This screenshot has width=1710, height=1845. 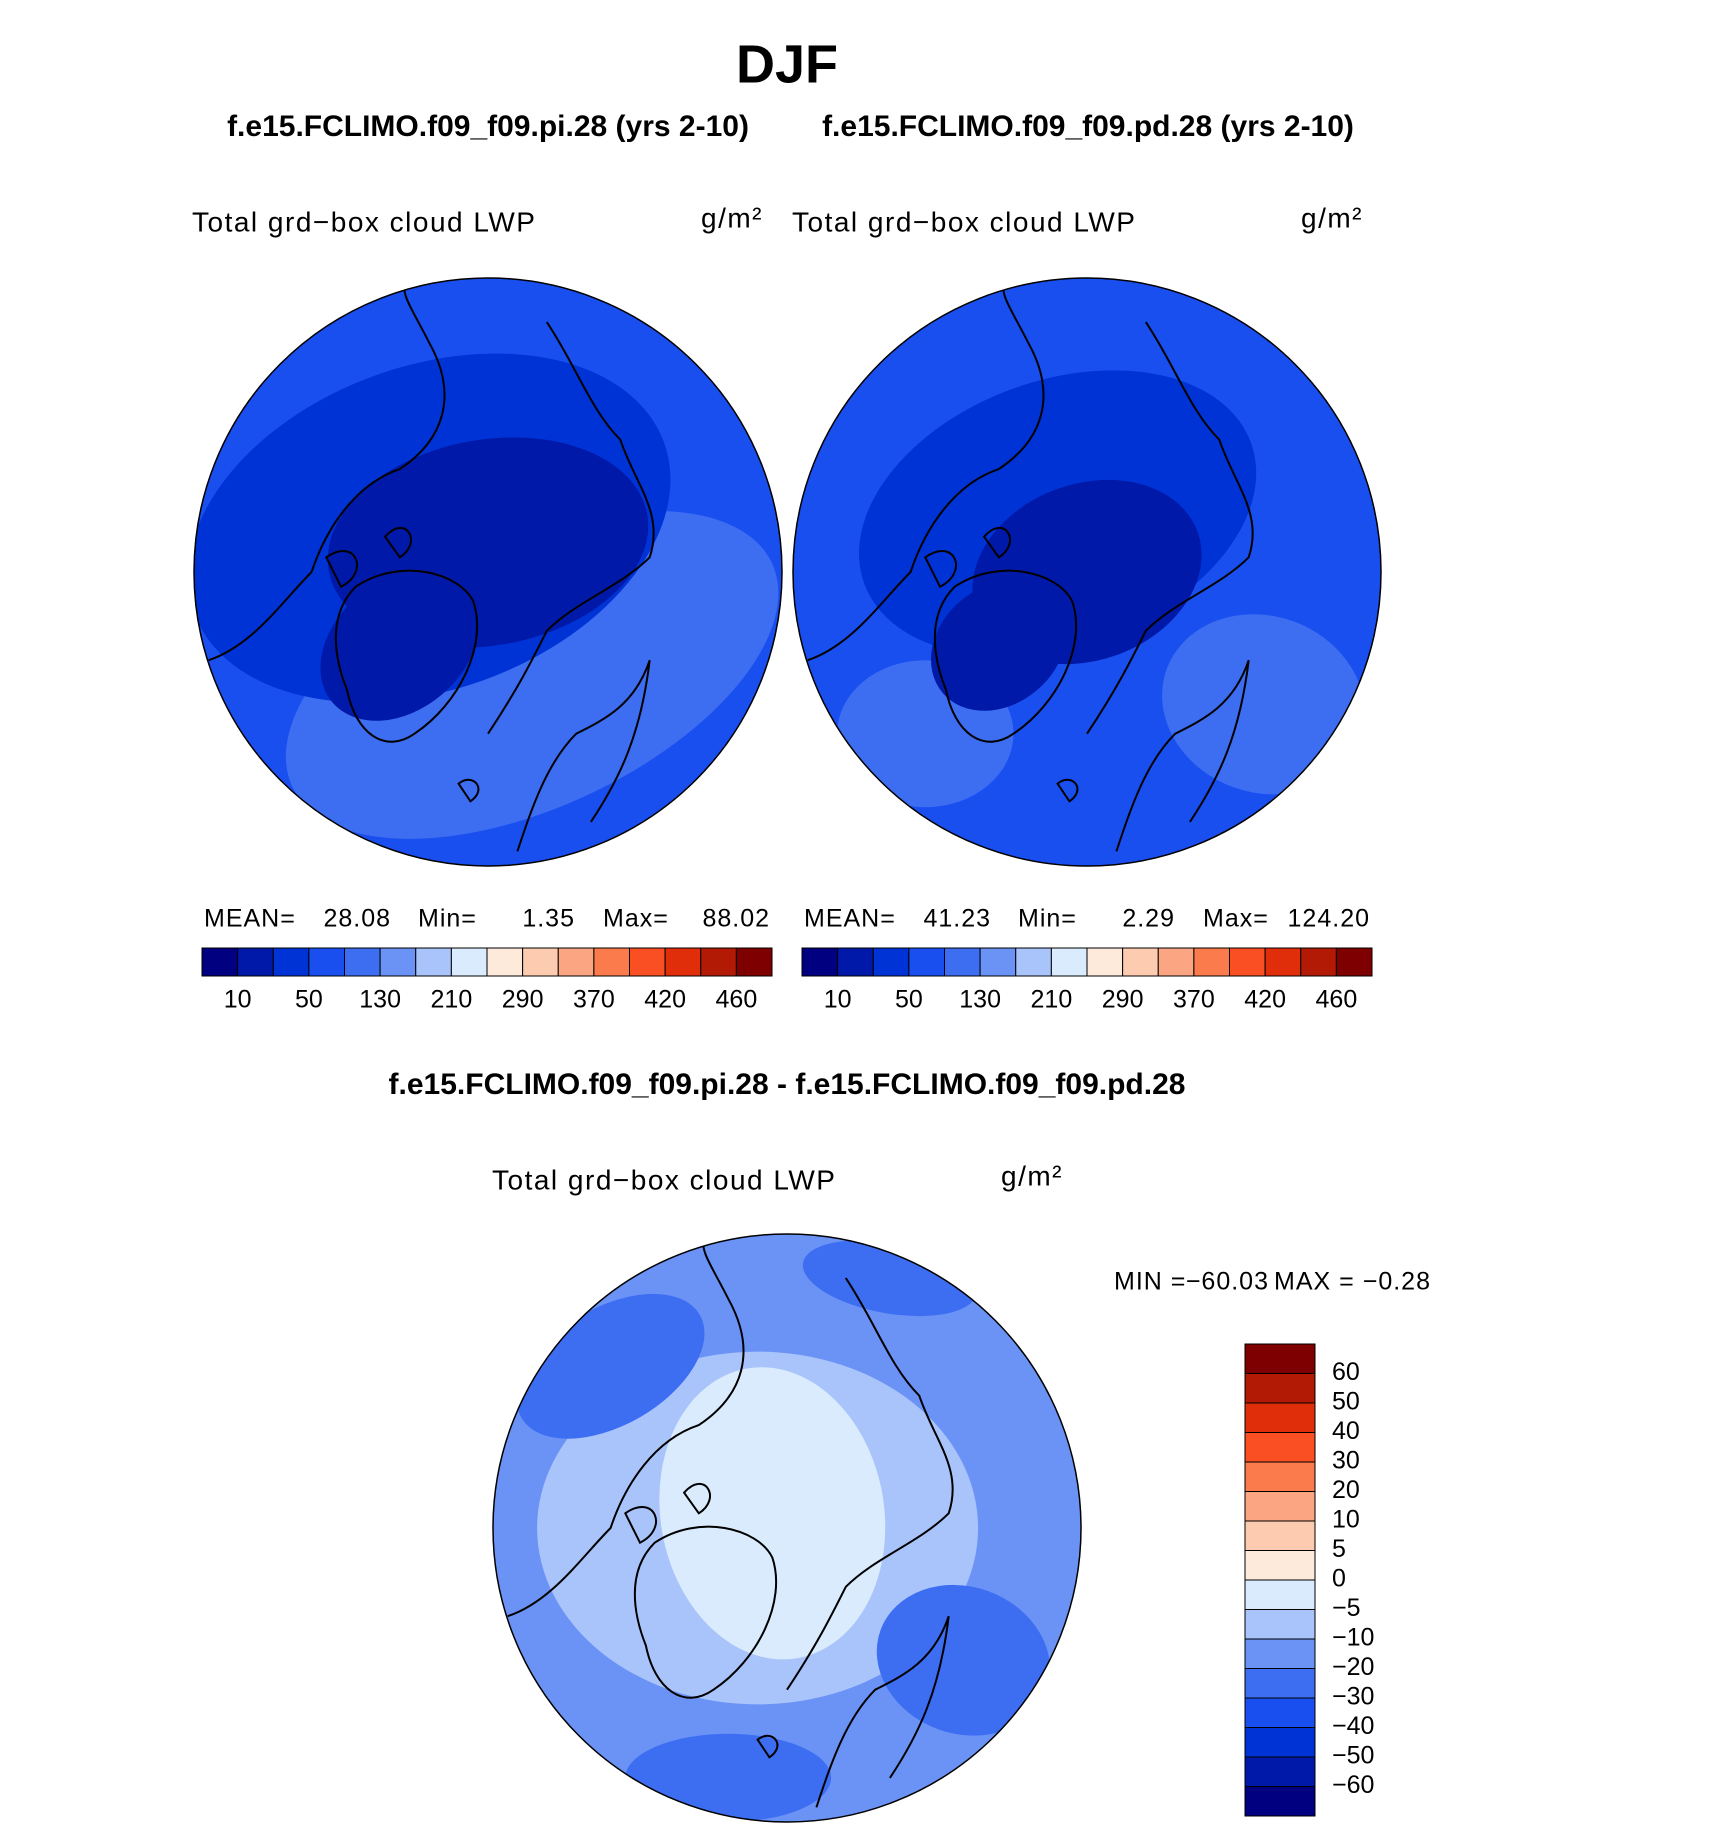 What do you see at coordinates (488, 126) in the screenshot?
I see `subtitle: f.e15.FCLIMO.f09_f09.pi.28 (yrs 2-10)` at bounding box center [488, 126].